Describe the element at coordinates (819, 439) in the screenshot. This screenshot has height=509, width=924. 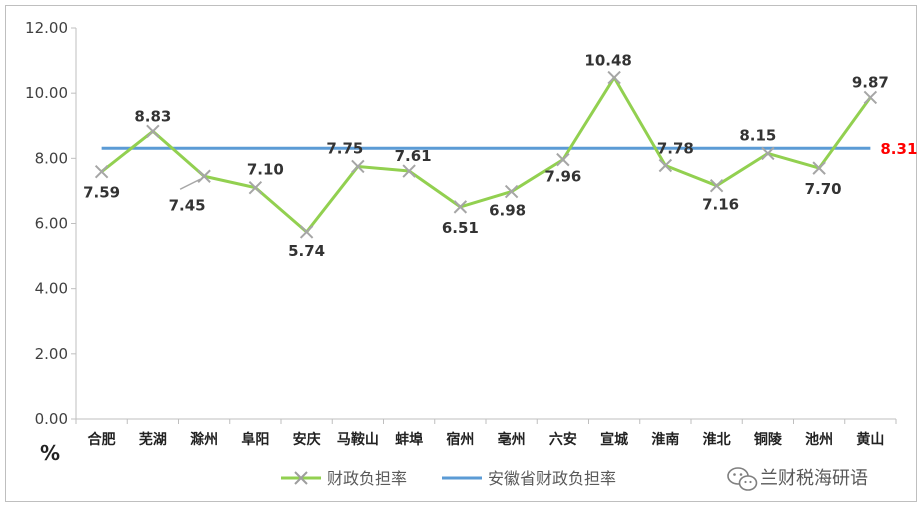
I see `x-category-label: 池州` at that location.